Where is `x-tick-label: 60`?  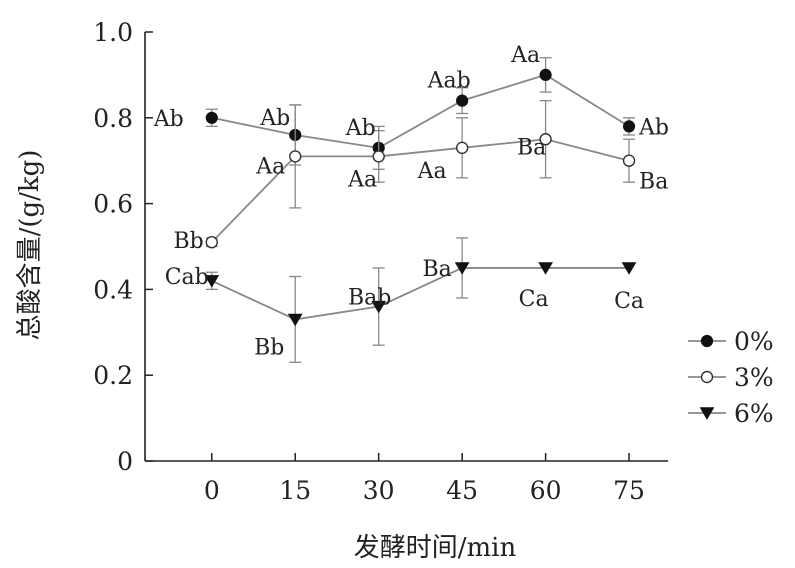
x-tick-label: 60 is located at coordinates (546, 490).